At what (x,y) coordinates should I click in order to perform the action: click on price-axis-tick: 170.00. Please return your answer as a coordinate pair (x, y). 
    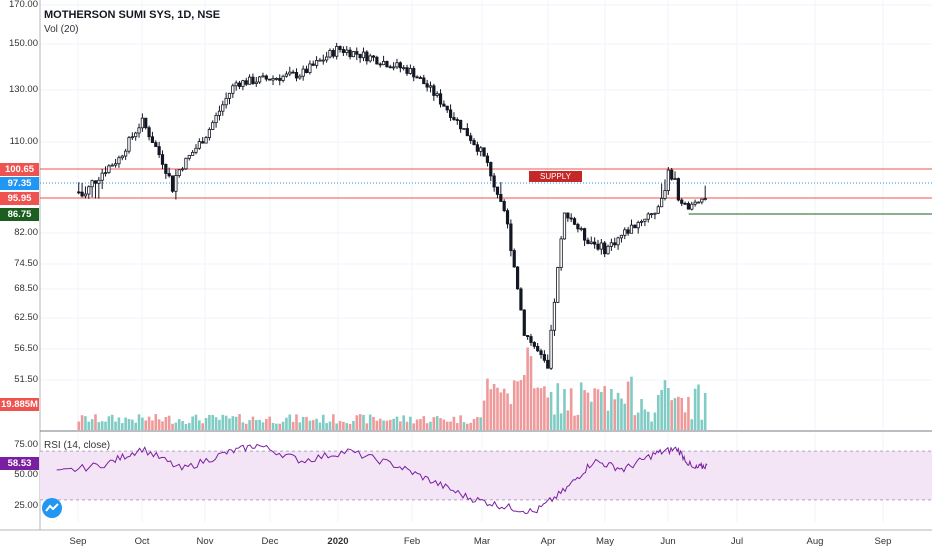
    Looking at the image, I should click on (23, 5).